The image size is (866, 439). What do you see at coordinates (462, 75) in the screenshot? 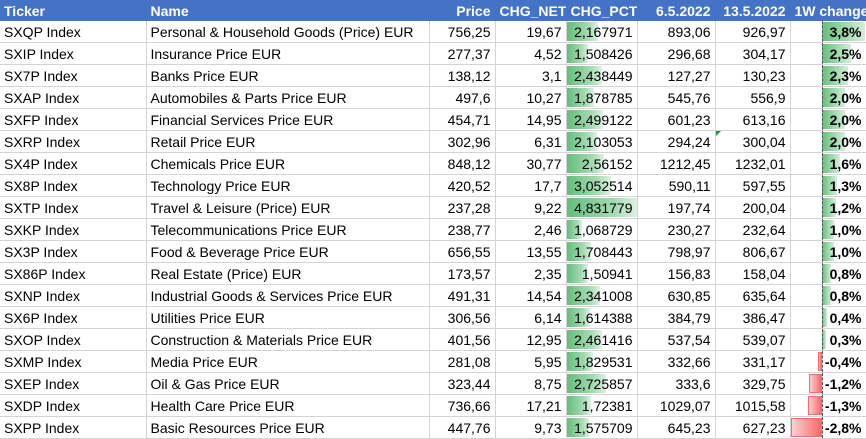
I see `cell-price: 138,12` at bounding box center [462, 75].